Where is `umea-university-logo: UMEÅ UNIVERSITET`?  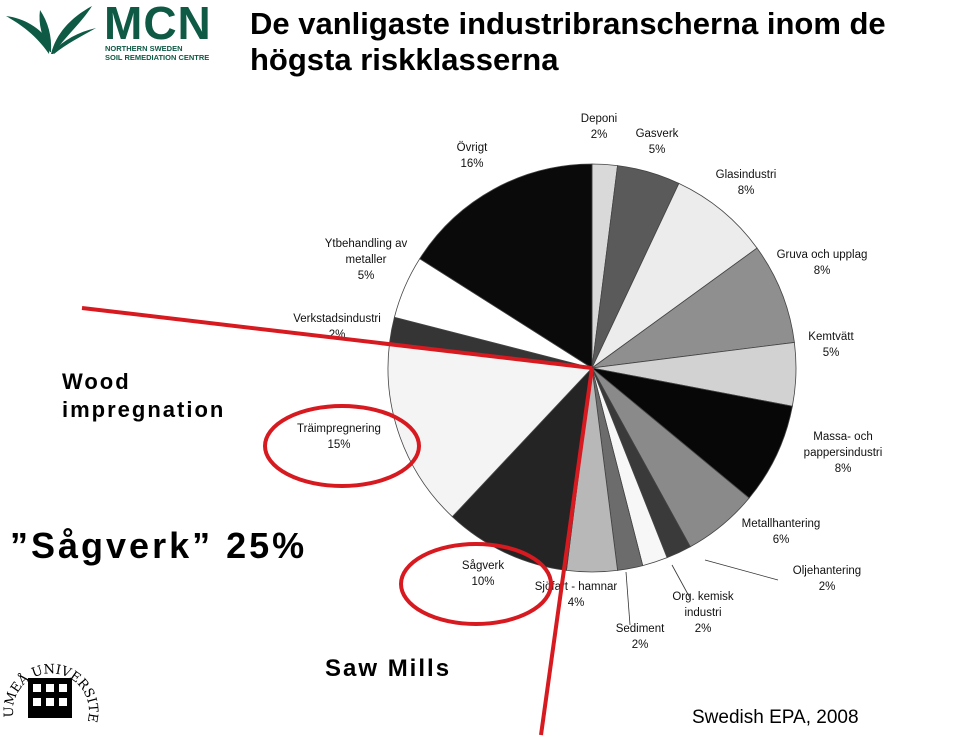
umea-university-logo: UMEÅ UNIVERSITET is located at coordinates (50, 686).